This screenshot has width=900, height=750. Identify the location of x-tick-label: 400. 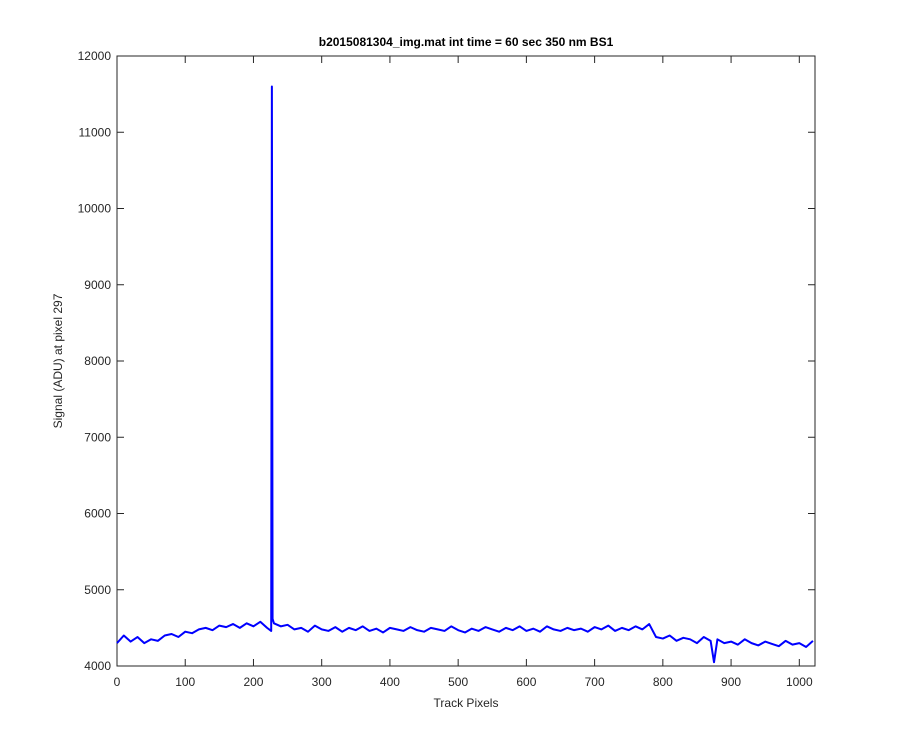
(390, 682).